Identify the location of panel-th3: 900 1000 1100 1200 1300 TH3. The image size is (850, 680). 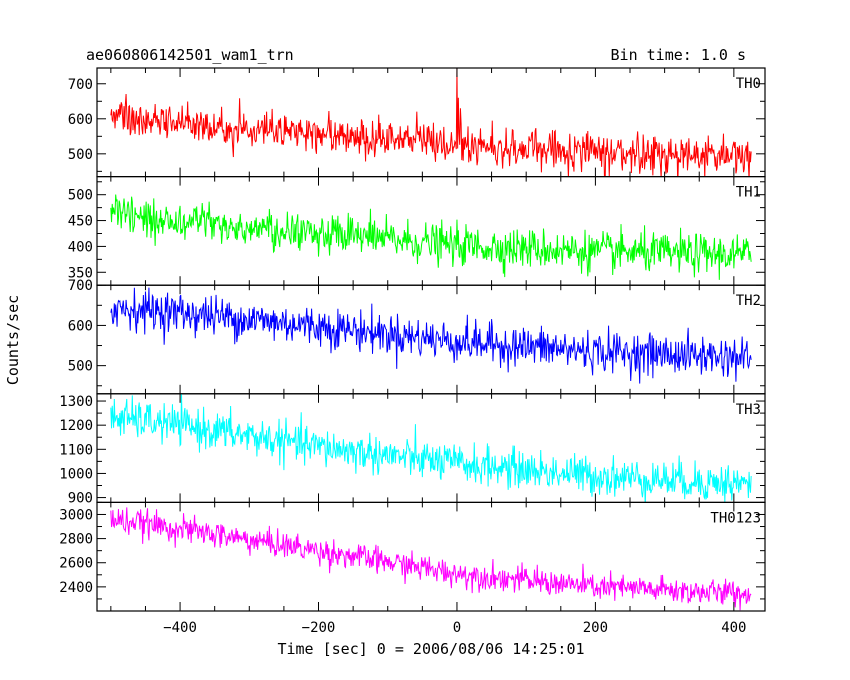
(412, 450).